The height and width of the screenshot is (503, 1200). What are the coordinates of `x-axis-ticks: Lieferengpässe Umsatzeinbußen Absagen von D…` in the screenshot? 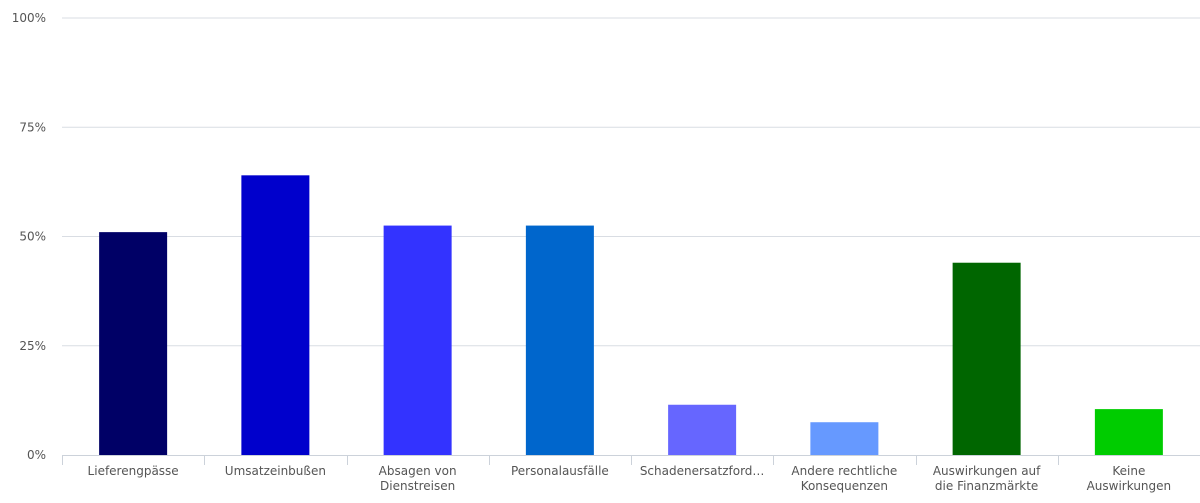 It's located at (630, 478).